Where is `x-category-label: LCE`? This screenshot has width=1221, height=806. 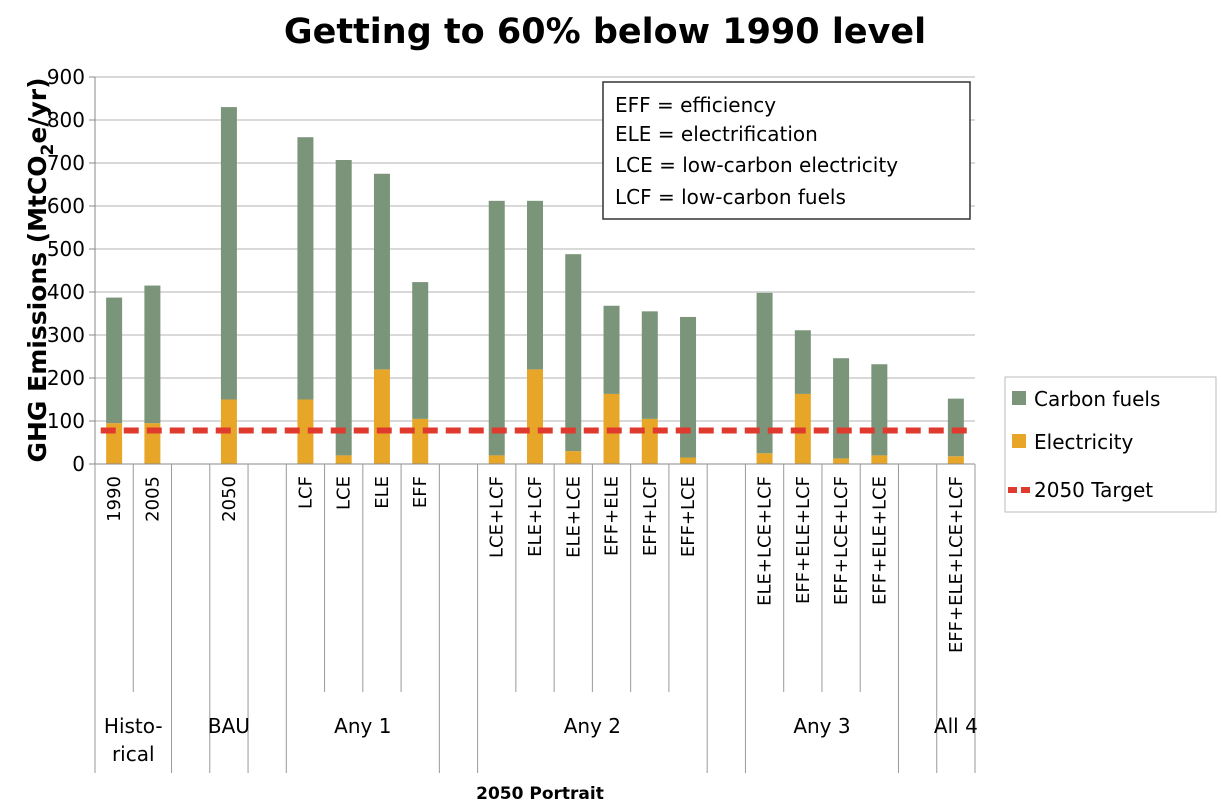 x-category-label: LCE is located at coordinates (344, 493).